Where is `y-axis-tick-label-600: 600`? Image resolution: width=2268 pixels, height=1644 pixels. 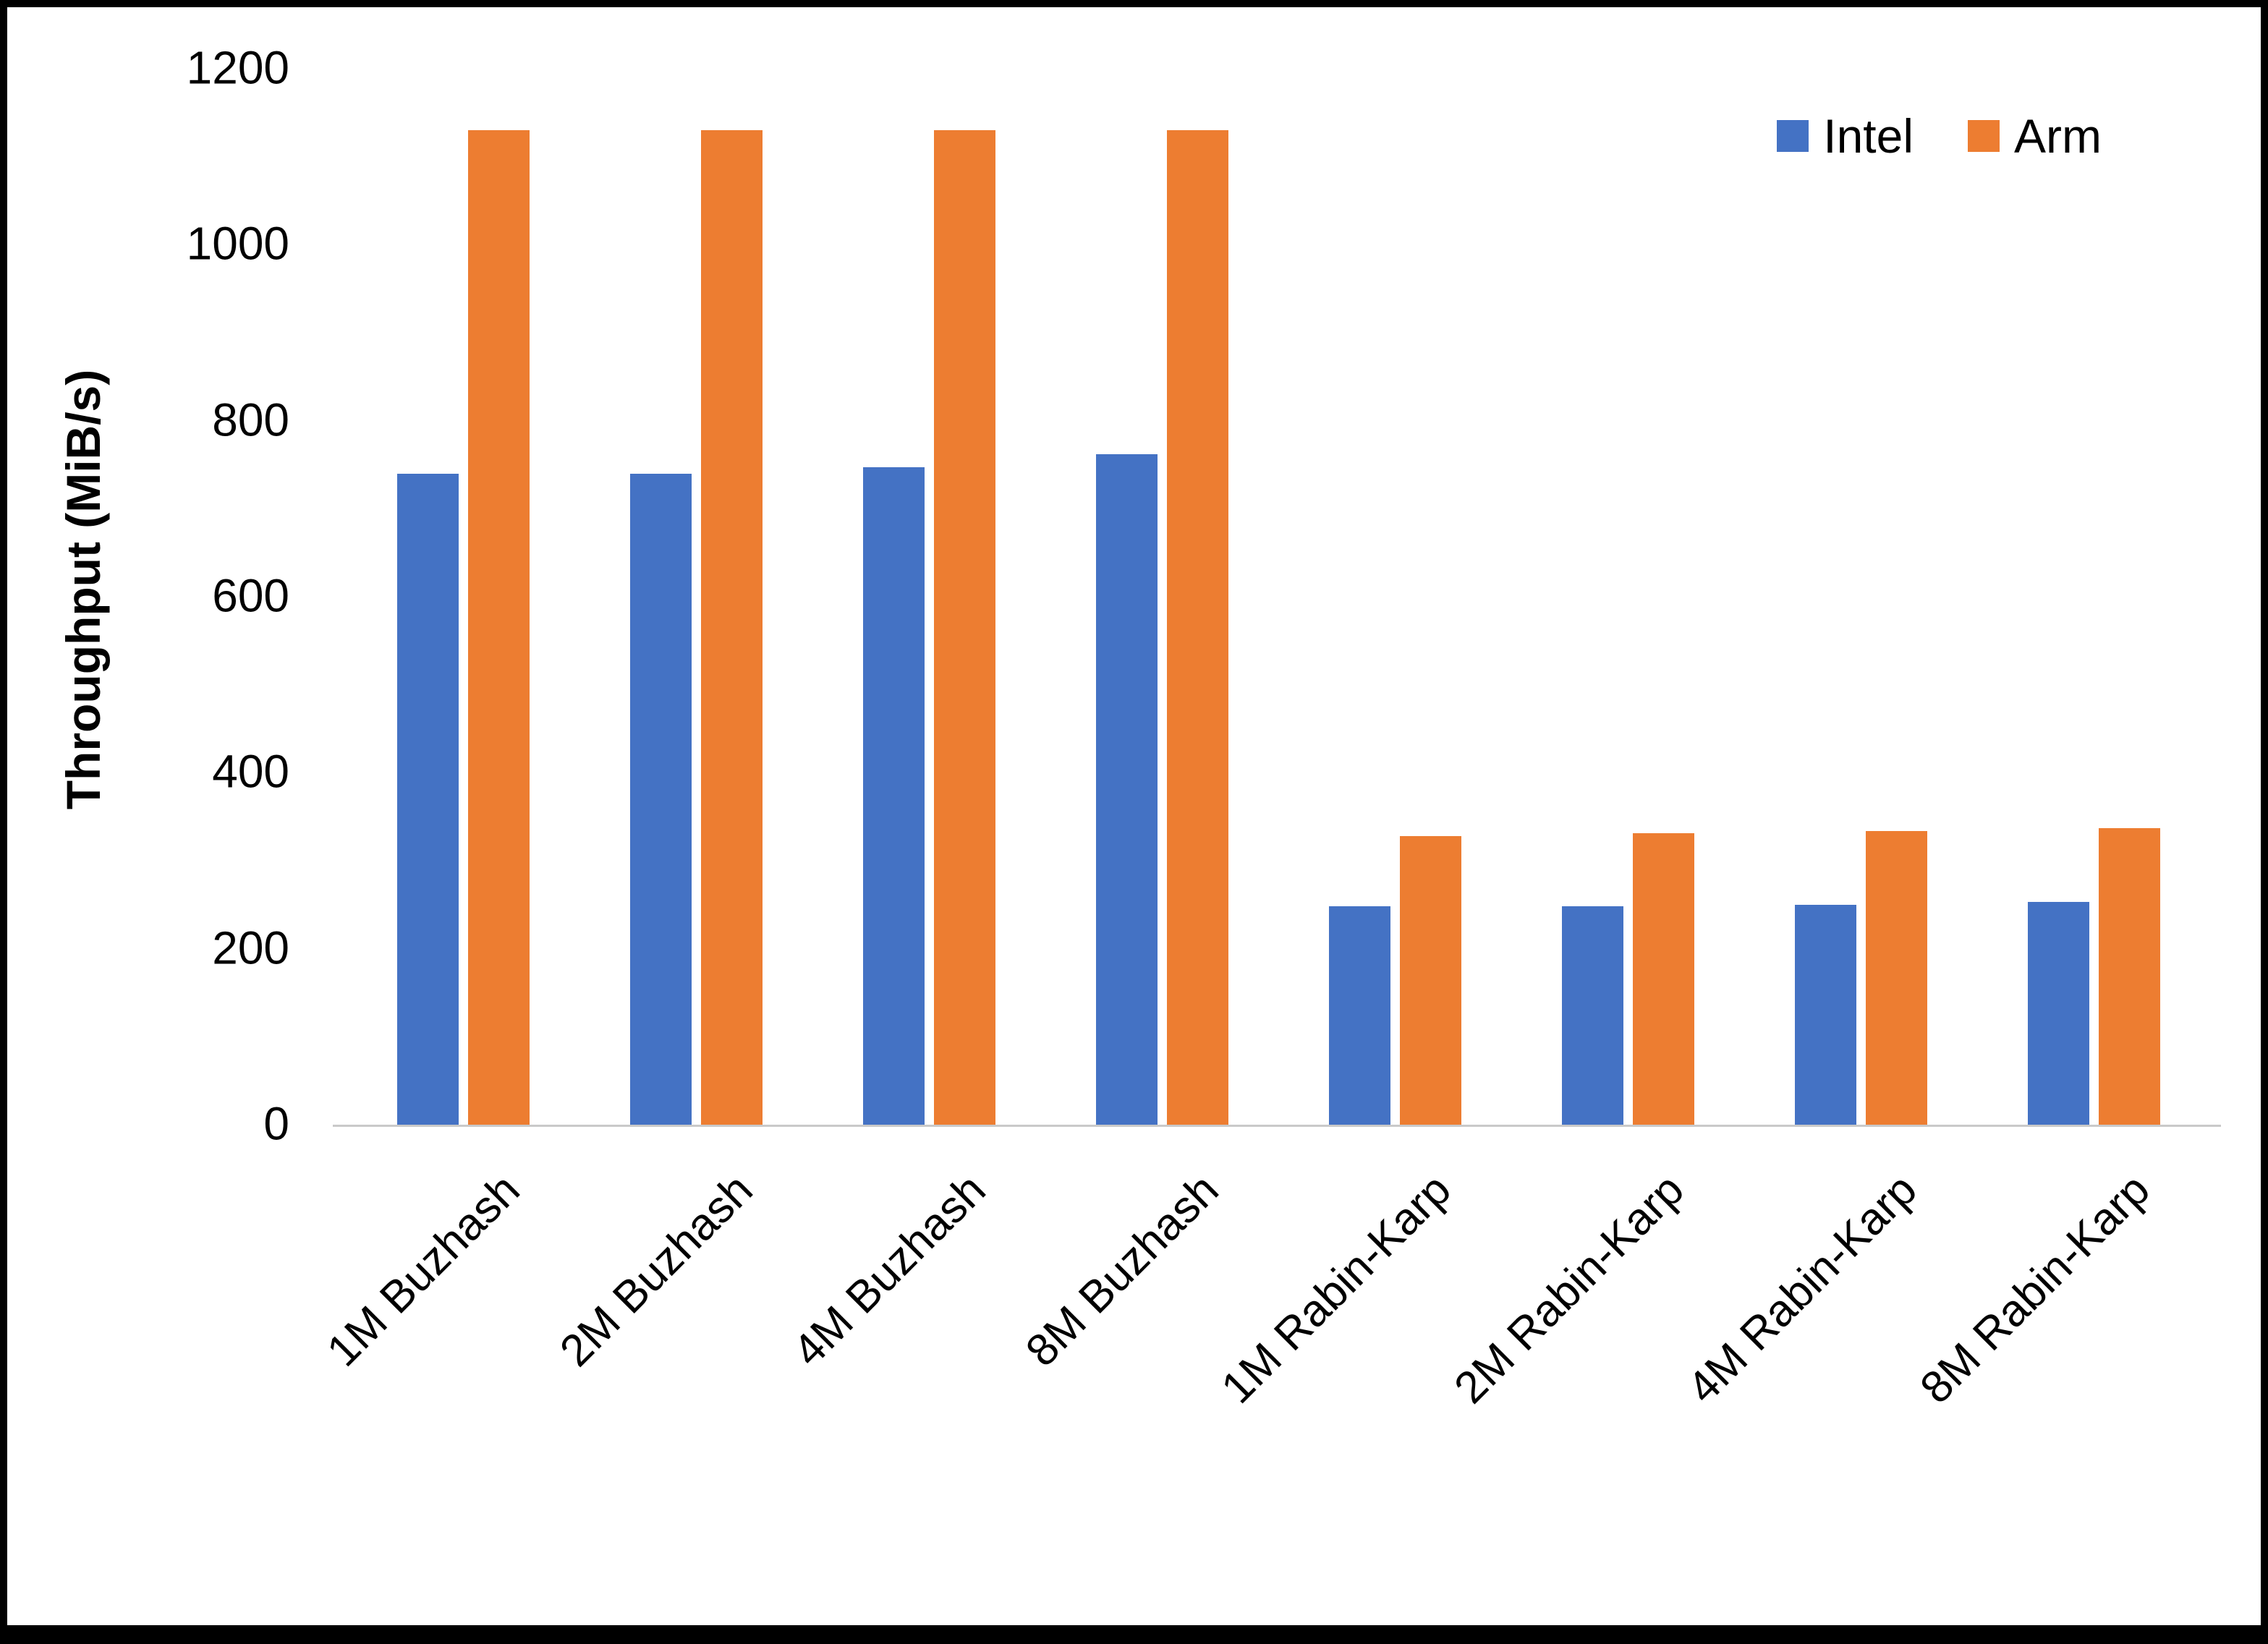
y-axis-tick-label-600: 600 is located at coordinates (250, 595).